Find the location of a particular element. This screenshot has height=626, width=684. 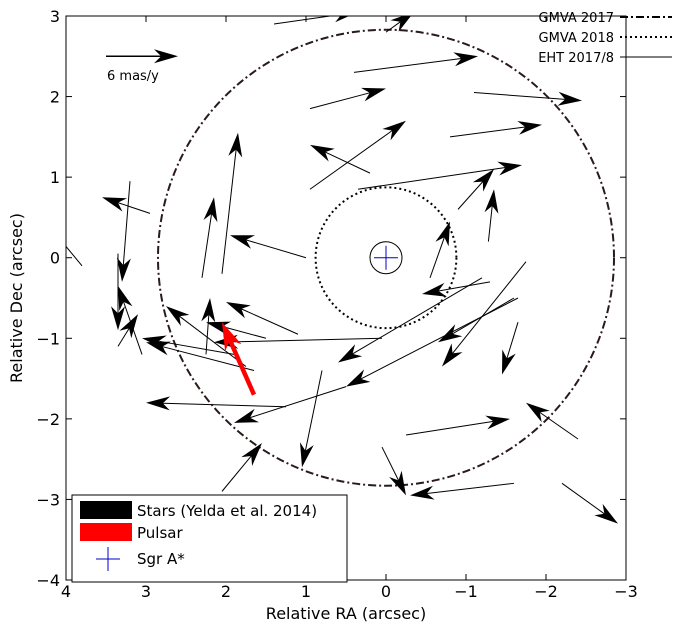

x-tick-label: 2 is located at coordinates (226, 591).